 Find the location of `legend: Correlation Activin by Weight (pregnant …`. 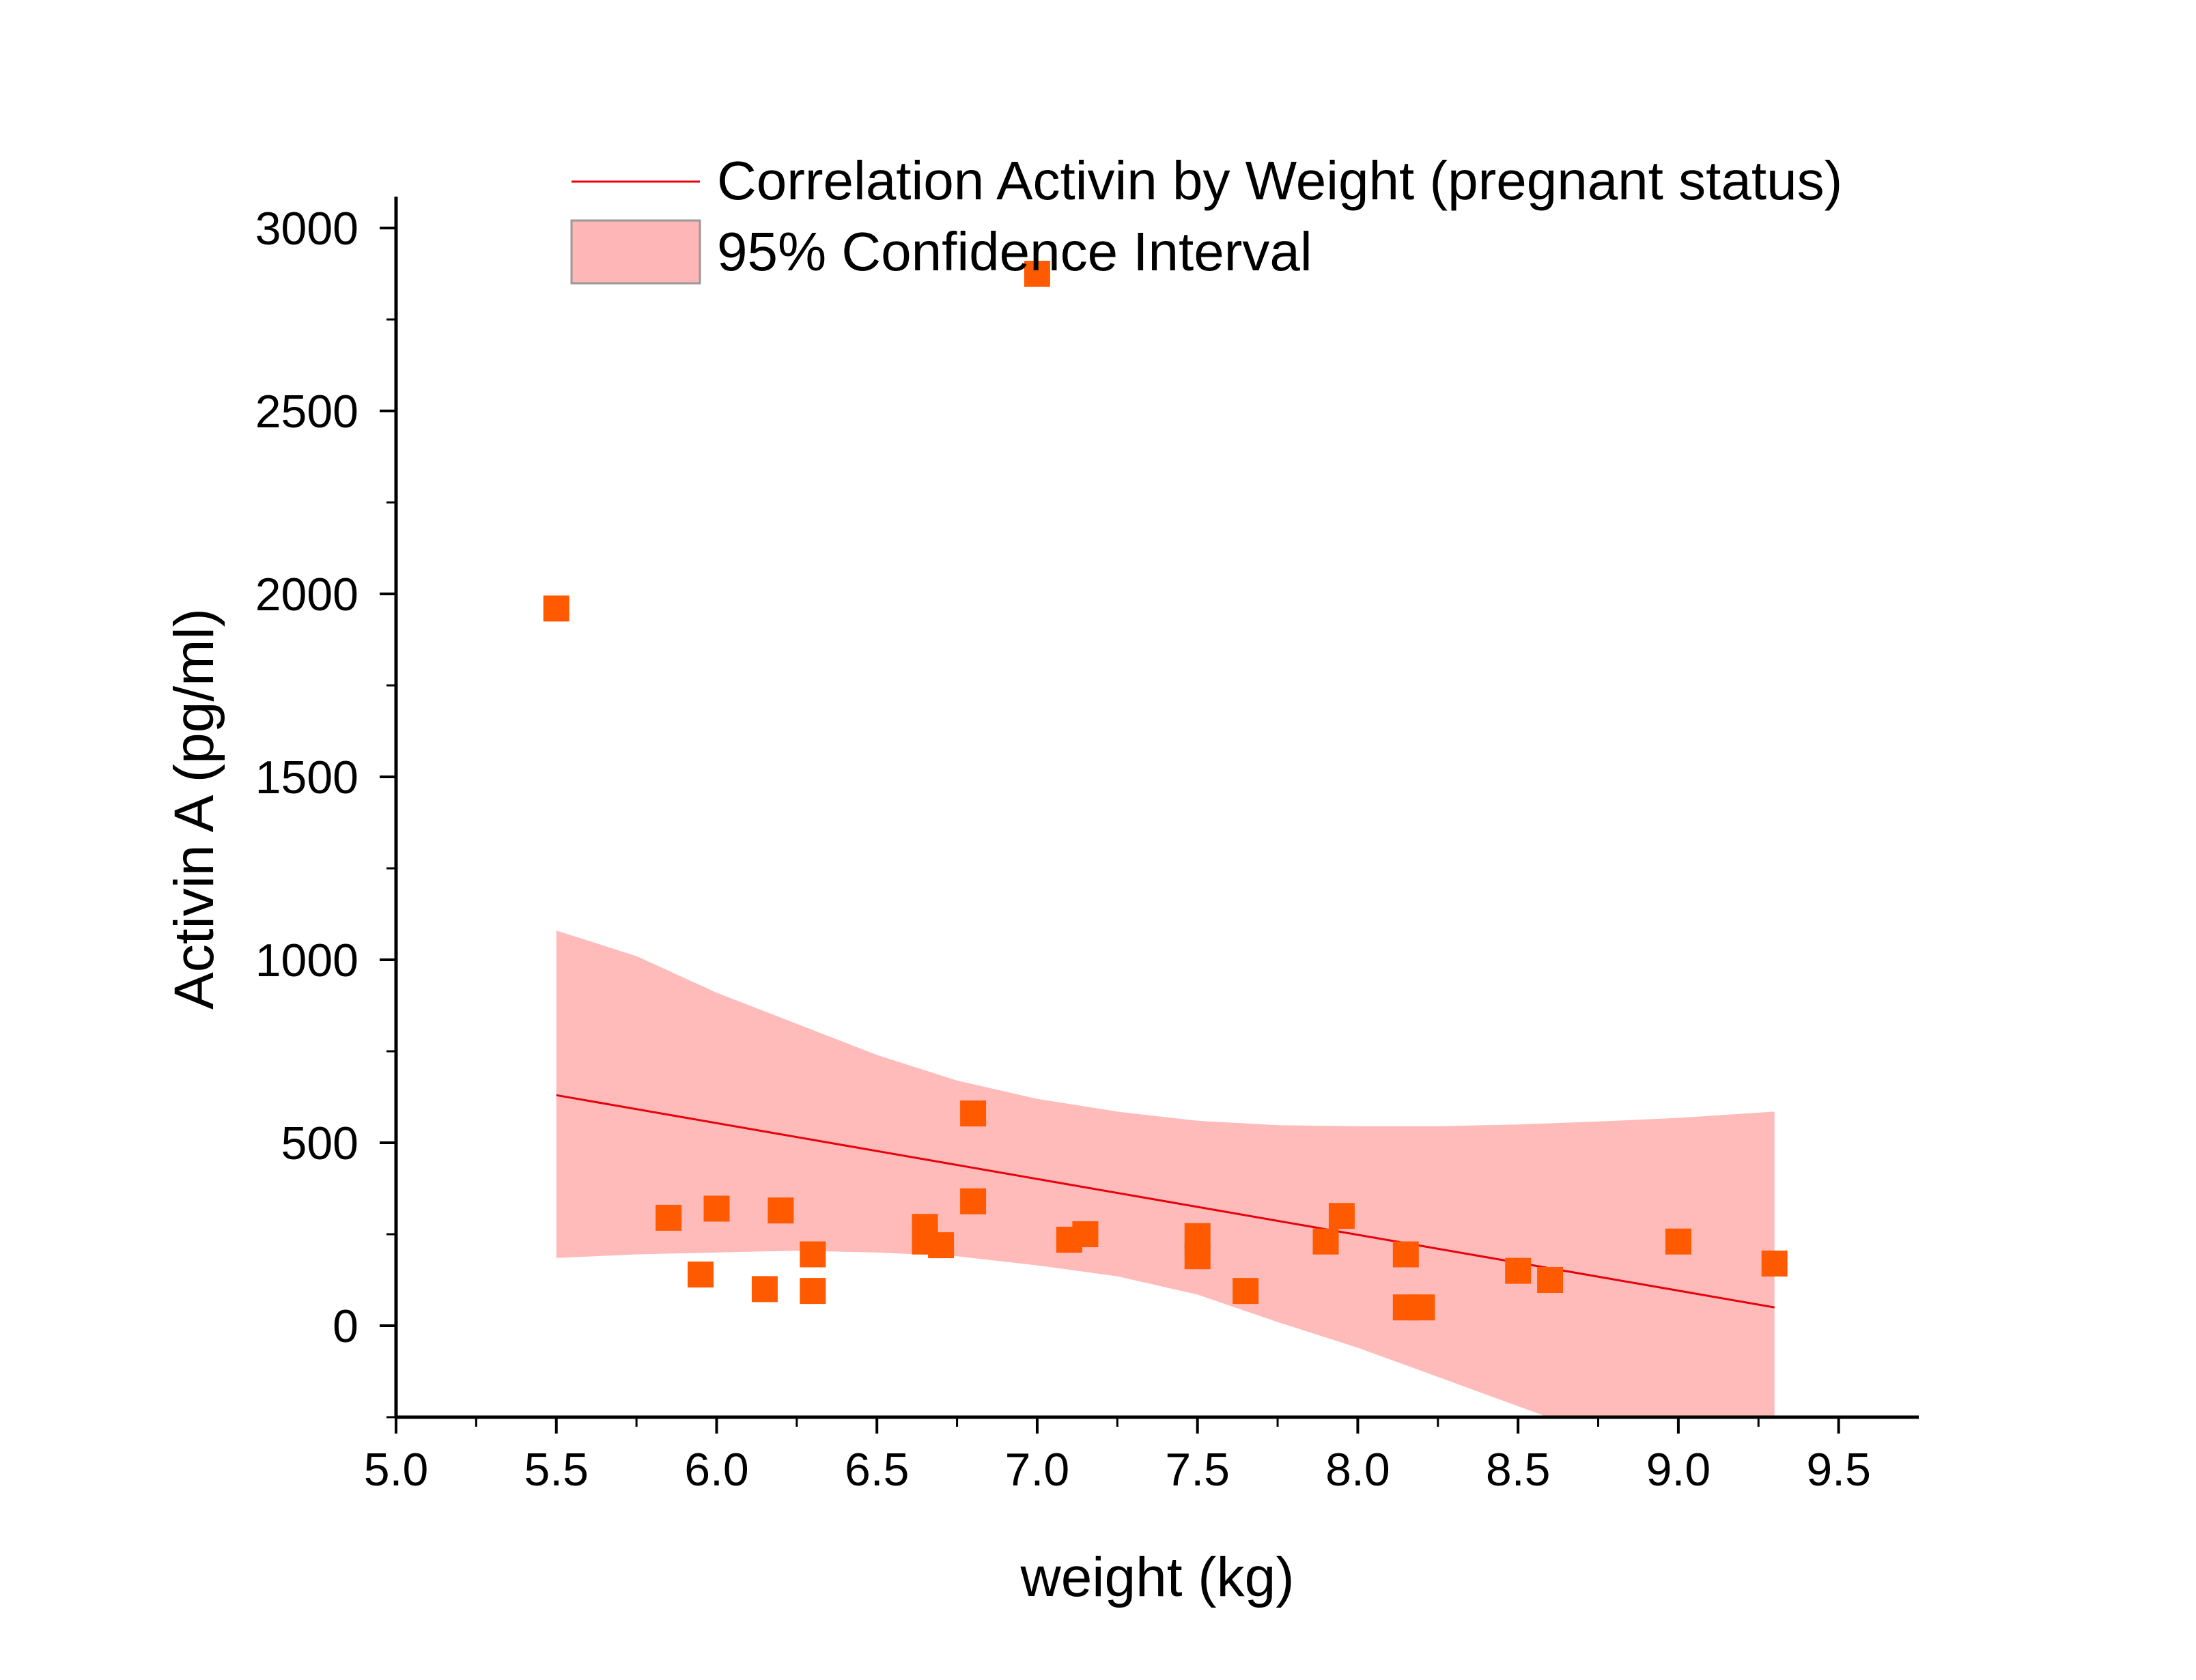

legend: Correlation Activin by Weight (pregnant … is located at coordinates (1206, 217).